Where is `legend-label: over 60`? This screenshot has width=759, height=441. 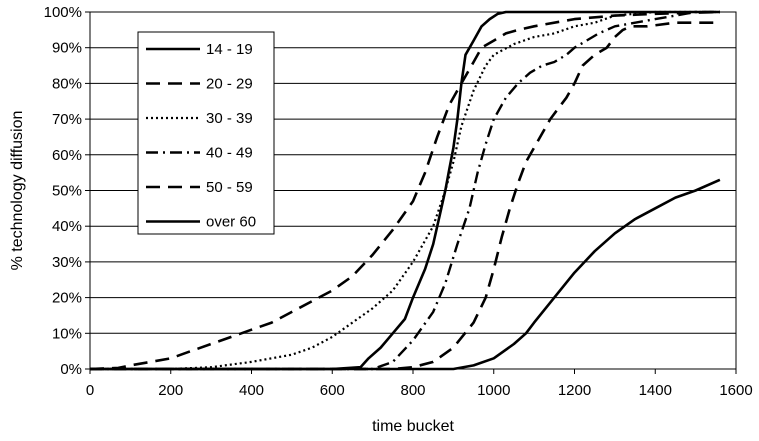 legend-label: over 60 is located at coordinates (231, 222).